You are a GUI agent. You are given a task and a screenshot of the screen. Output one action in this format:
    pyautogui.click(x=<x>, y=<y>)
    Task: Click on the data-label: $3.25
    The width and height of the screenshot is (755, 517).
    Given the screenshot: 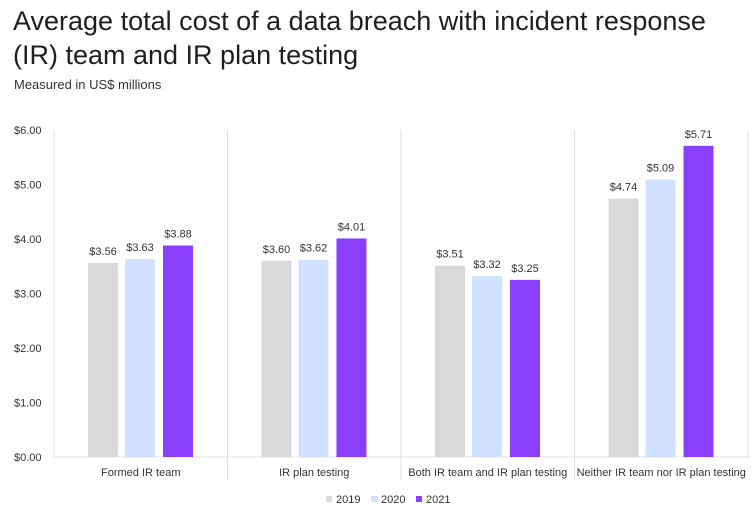 What is the action you would take?
    pyautogui.click(x=525, y=269)
    